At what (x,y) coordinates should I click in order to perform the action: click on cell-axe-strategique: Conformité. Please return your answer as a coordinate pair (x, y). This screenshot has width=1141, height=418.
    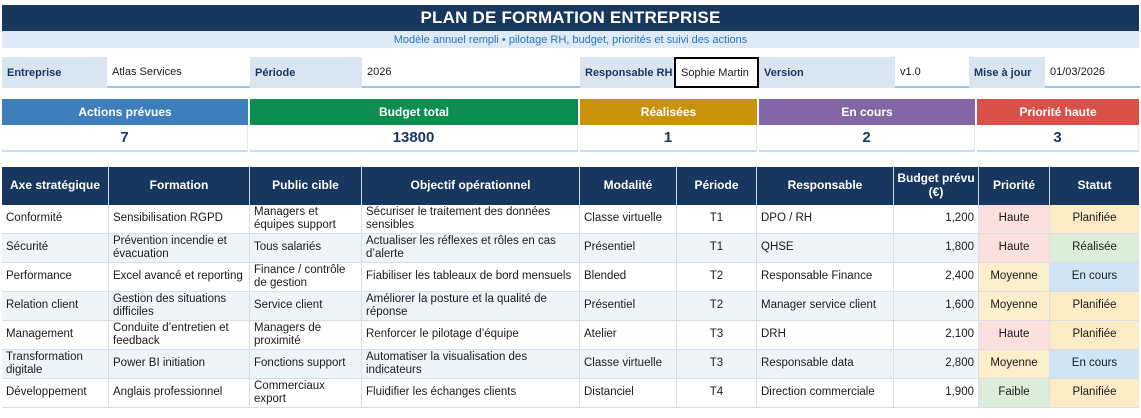
    Looking at the image, I should click on (55, 219).